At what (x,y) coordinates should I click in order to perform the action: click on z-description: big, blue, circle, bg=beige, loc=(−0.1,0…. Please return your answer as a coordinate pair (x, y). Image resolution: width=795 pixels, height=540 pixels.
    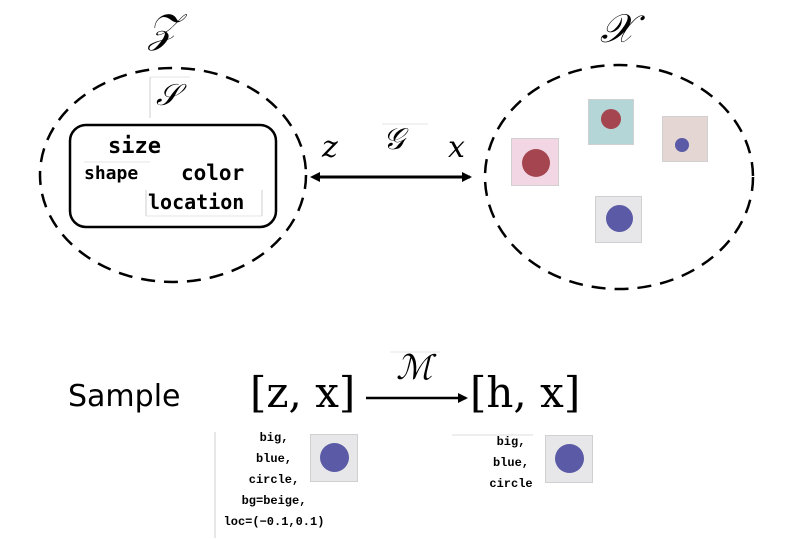
    Looking at the image, I should click on (274, 480).